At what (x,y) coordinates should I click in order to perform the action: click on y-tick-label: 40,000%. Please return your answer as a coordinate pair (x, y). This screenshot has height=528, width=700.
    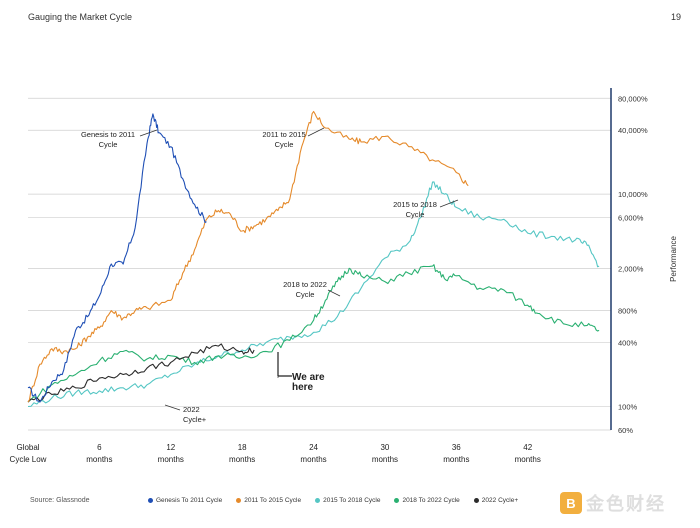
    Looking at the image, I should click on (633, 130).